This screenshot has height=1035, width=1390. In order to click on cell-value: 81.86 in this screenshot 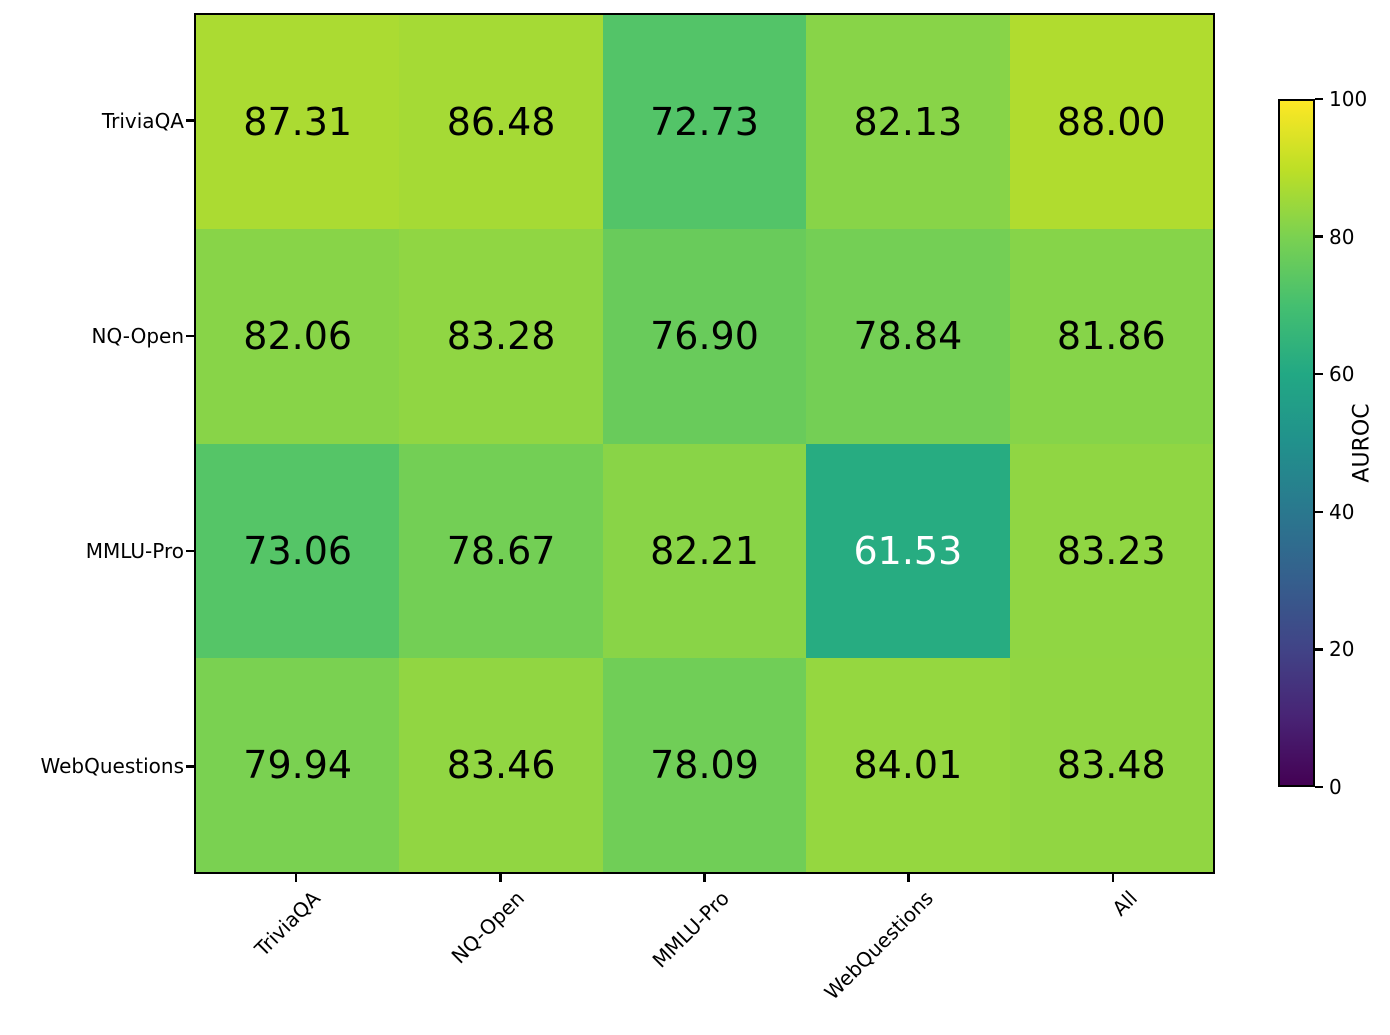, I will do `click(1111, 336)`.